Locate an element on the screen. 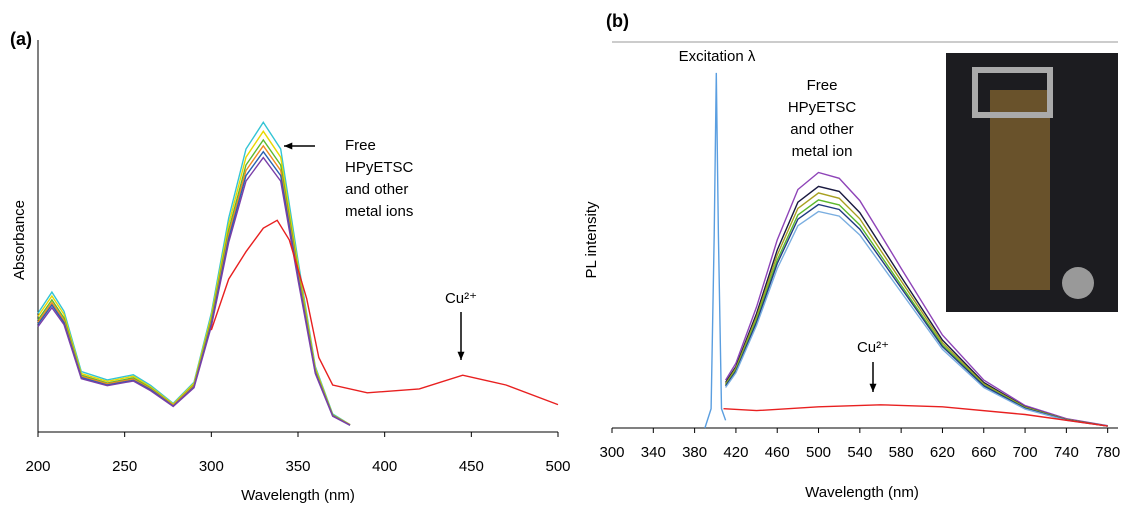 This screenshot has width=1134, height=506. annotation: Excitation λ is located at coordinates (717, 56).